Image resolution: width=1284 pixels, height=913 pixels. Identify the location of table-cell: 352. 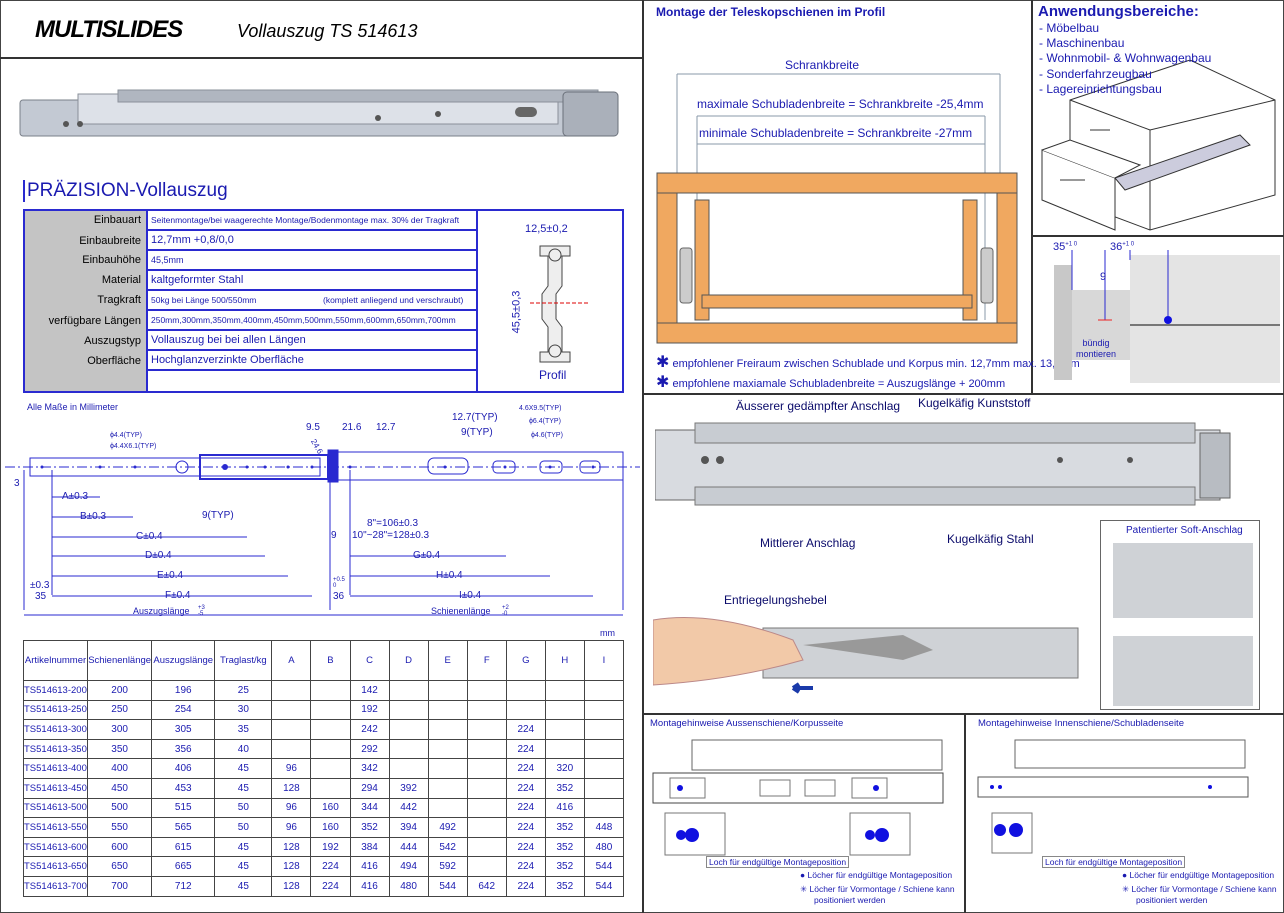
(564, 827).